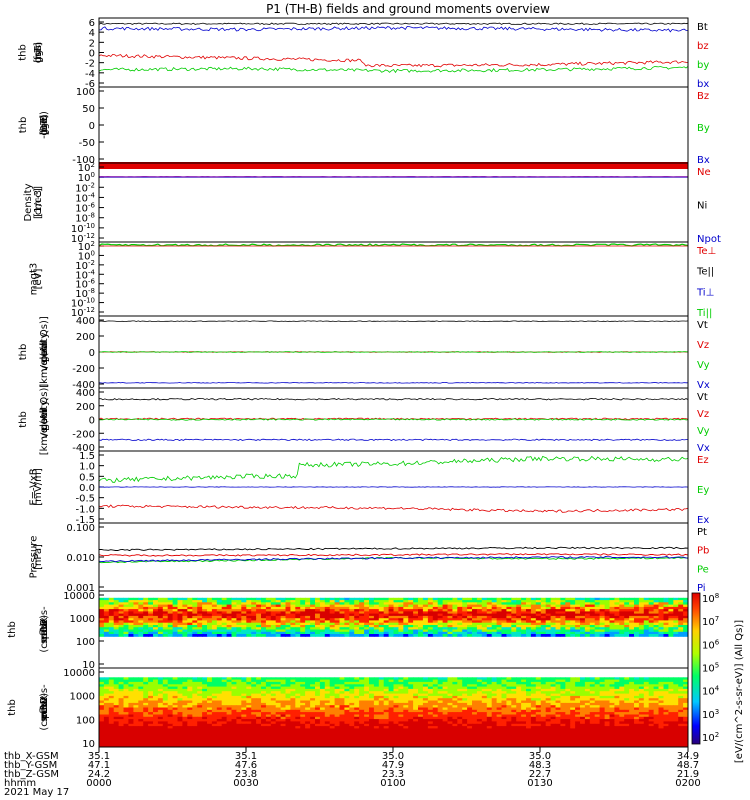 The width and height of the screenshot is (750, 800). Describe the element at coordinates (83, 448) in the screenshot. I see `ytick-label: -400` at that location.